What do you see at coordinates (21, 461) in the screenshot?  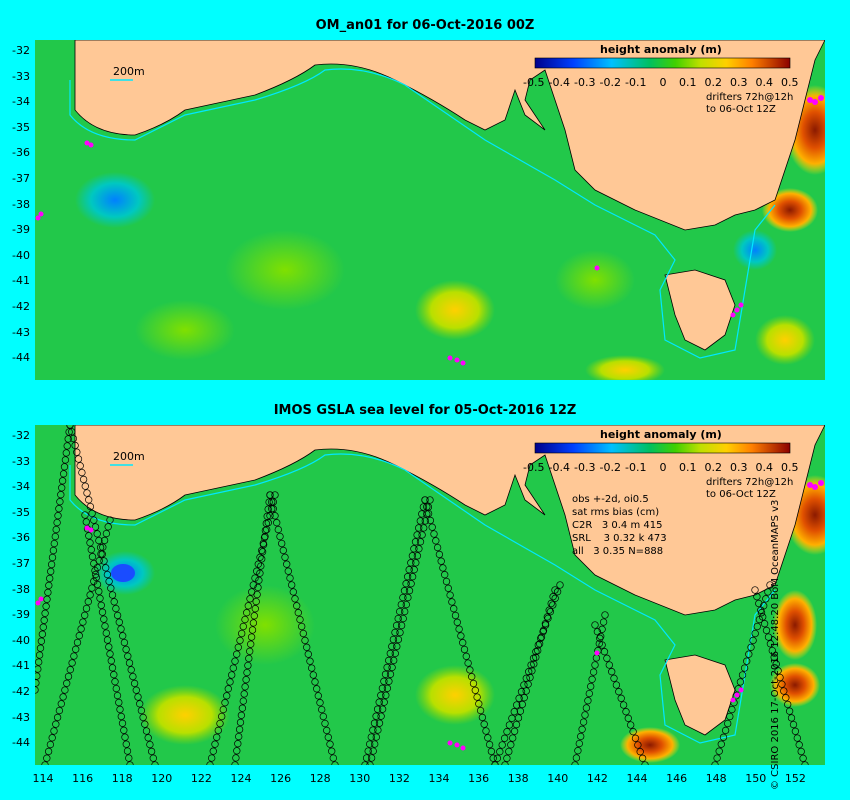 I see `lat-tick-label: -33` at bounding box center [21, 461].